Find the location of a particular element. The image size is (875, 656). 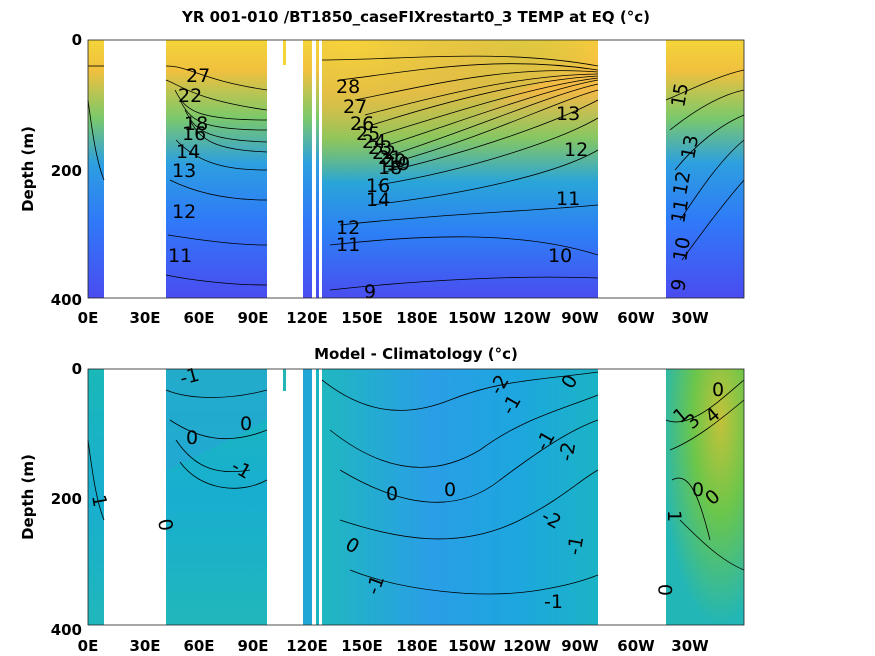

bottom-indian-warm is located at coordinates (216, 419).